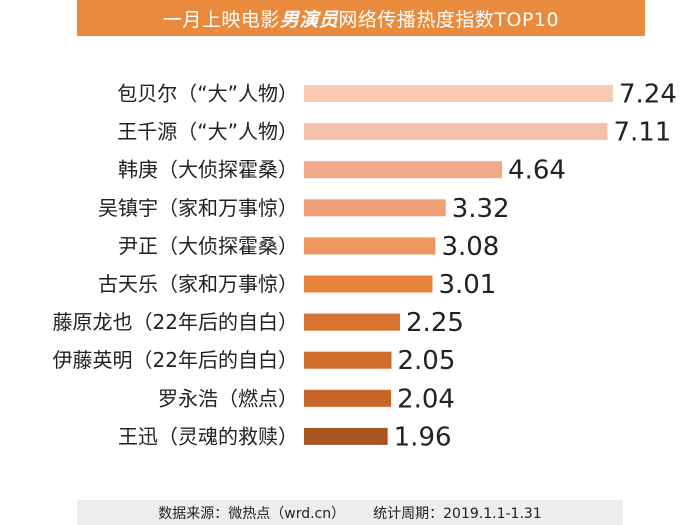 The width and height of the screenshot is (700, 525). What do you see at coordinates (467, 285) in the screenshot?
I see `value-label: 3.01` at bounding box center [467, 285].